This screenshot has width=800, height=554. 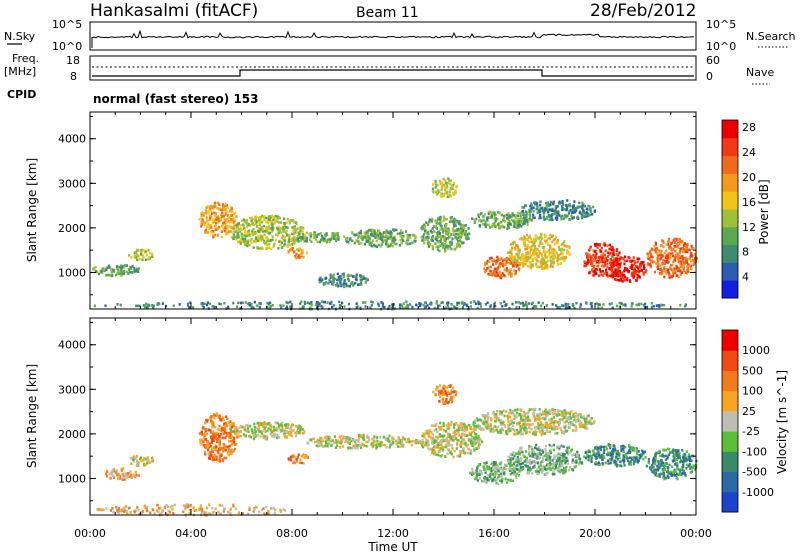 I want to click on data-region, so click(x=267, y=431).